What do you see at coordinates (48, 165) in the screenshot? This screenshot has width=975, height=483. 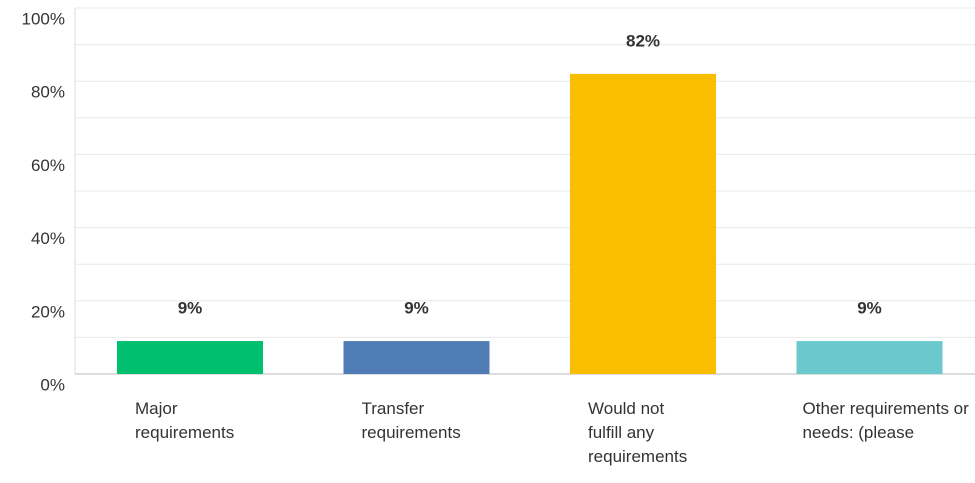 I see `y-tick-label: 60%` at bounding box center [48, 165].